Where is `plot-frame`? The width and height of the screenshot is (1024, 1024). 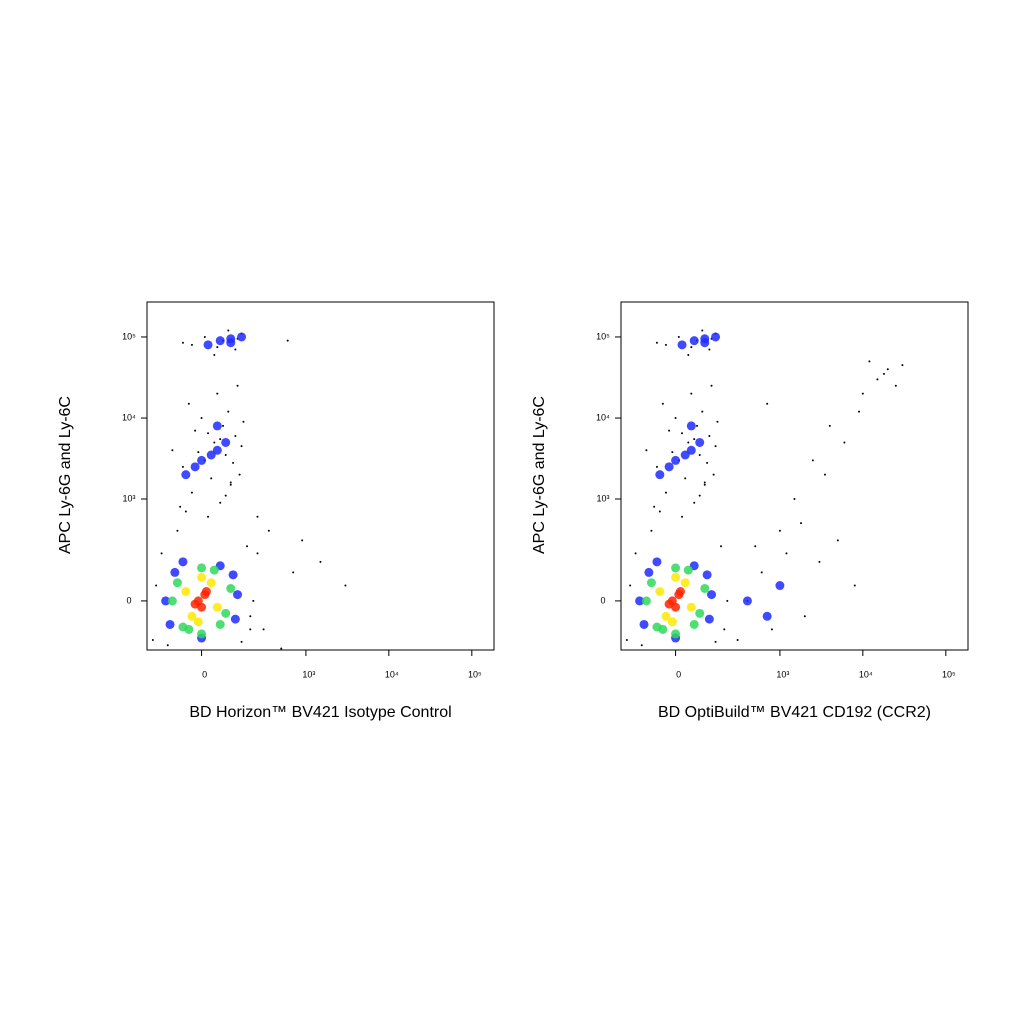 plot-frame is located at coordinates (320, 476).